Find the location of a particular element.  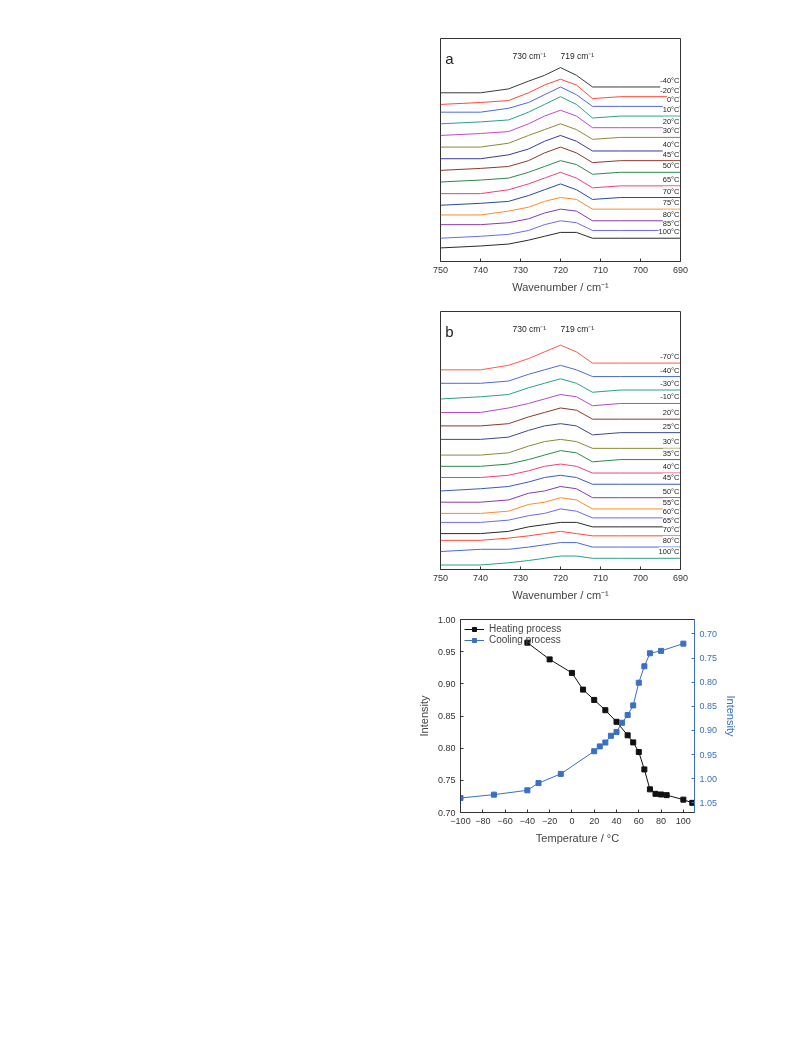

y-tick-label: 0.70 is located at coordinates (446, 812).